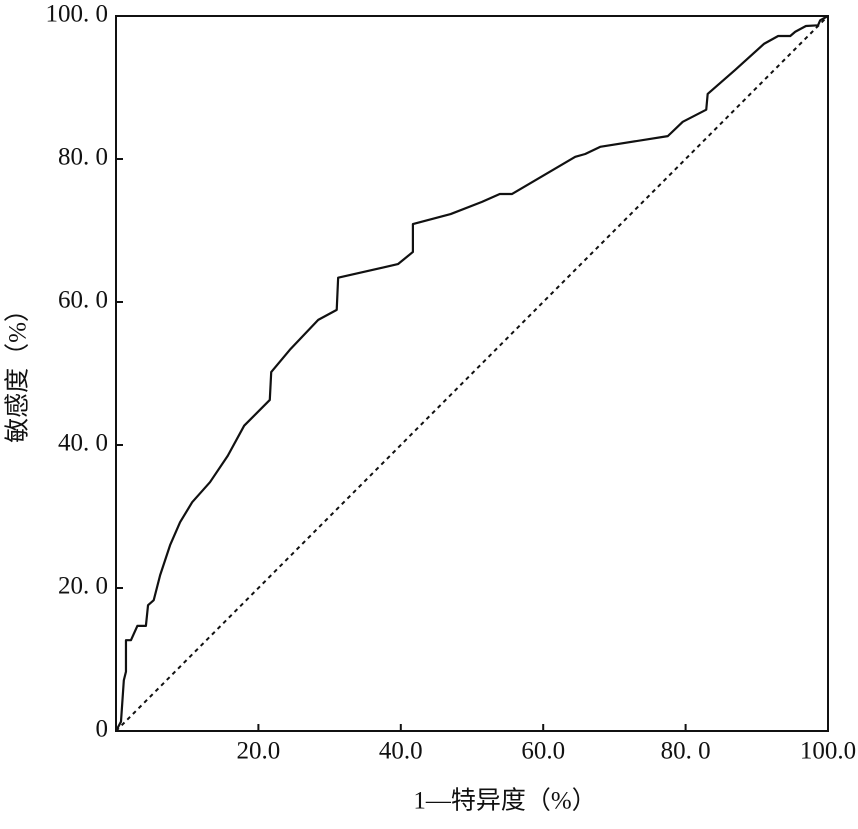  I want to click on x-axis-title: 1—特异度（%）, so click(504, 801).